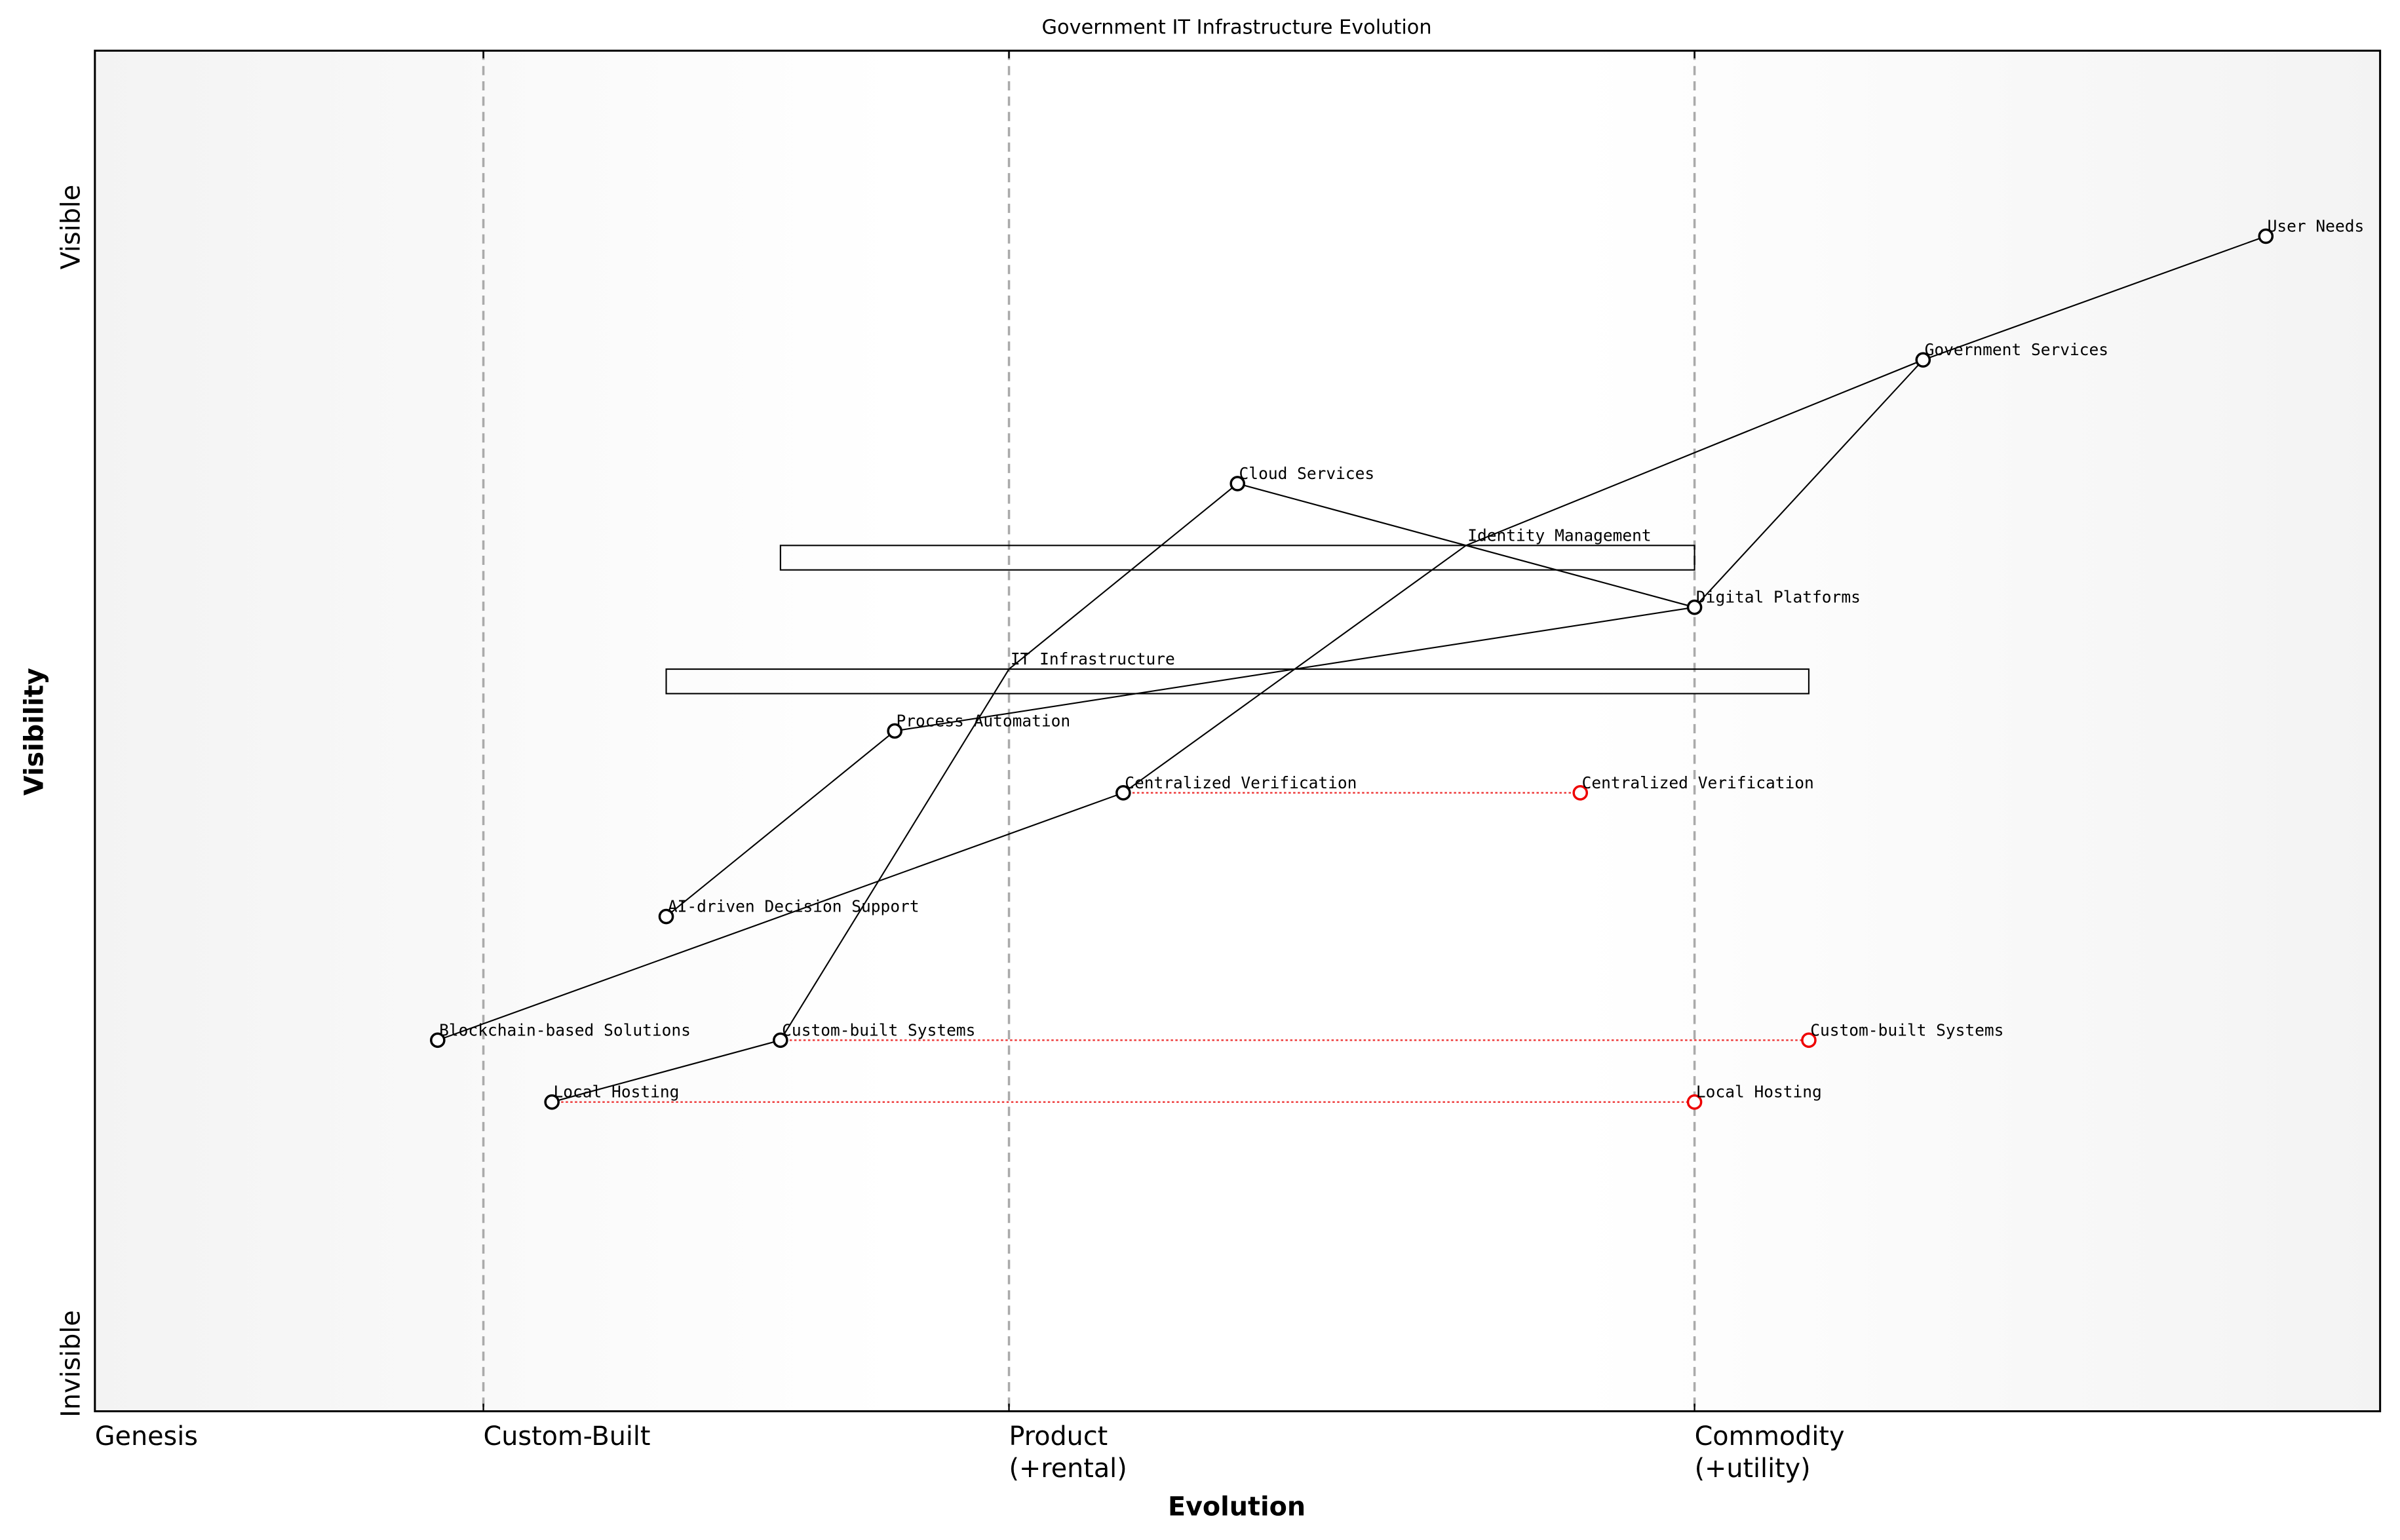 Image resolution: width=2400 pixels, height=1540 pixels. I want to click on stage-label: Commodity, so click(1770, 1436).